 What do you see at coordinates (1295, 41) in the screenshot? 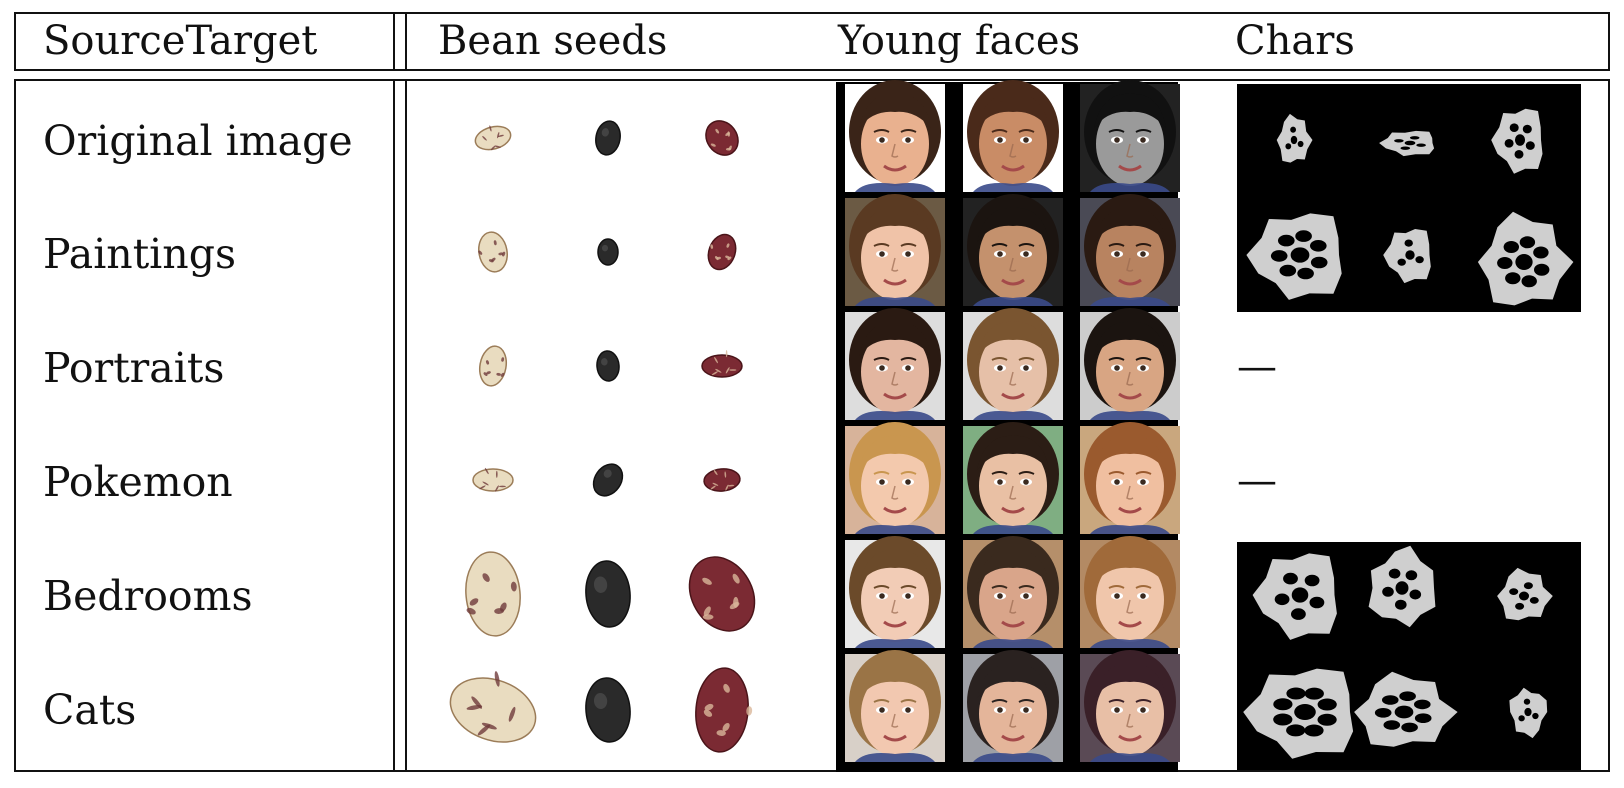
I see `header-chars: Chars` at bounding box center [1295, 41].